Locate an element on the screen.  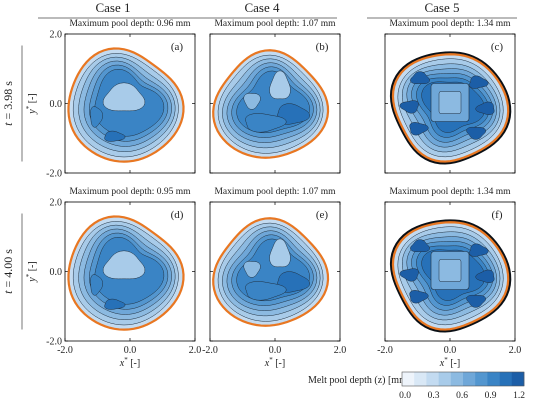
panel-subtitle: Maximum pool depth: 0.96 mm is located at coordinates (130, 24).